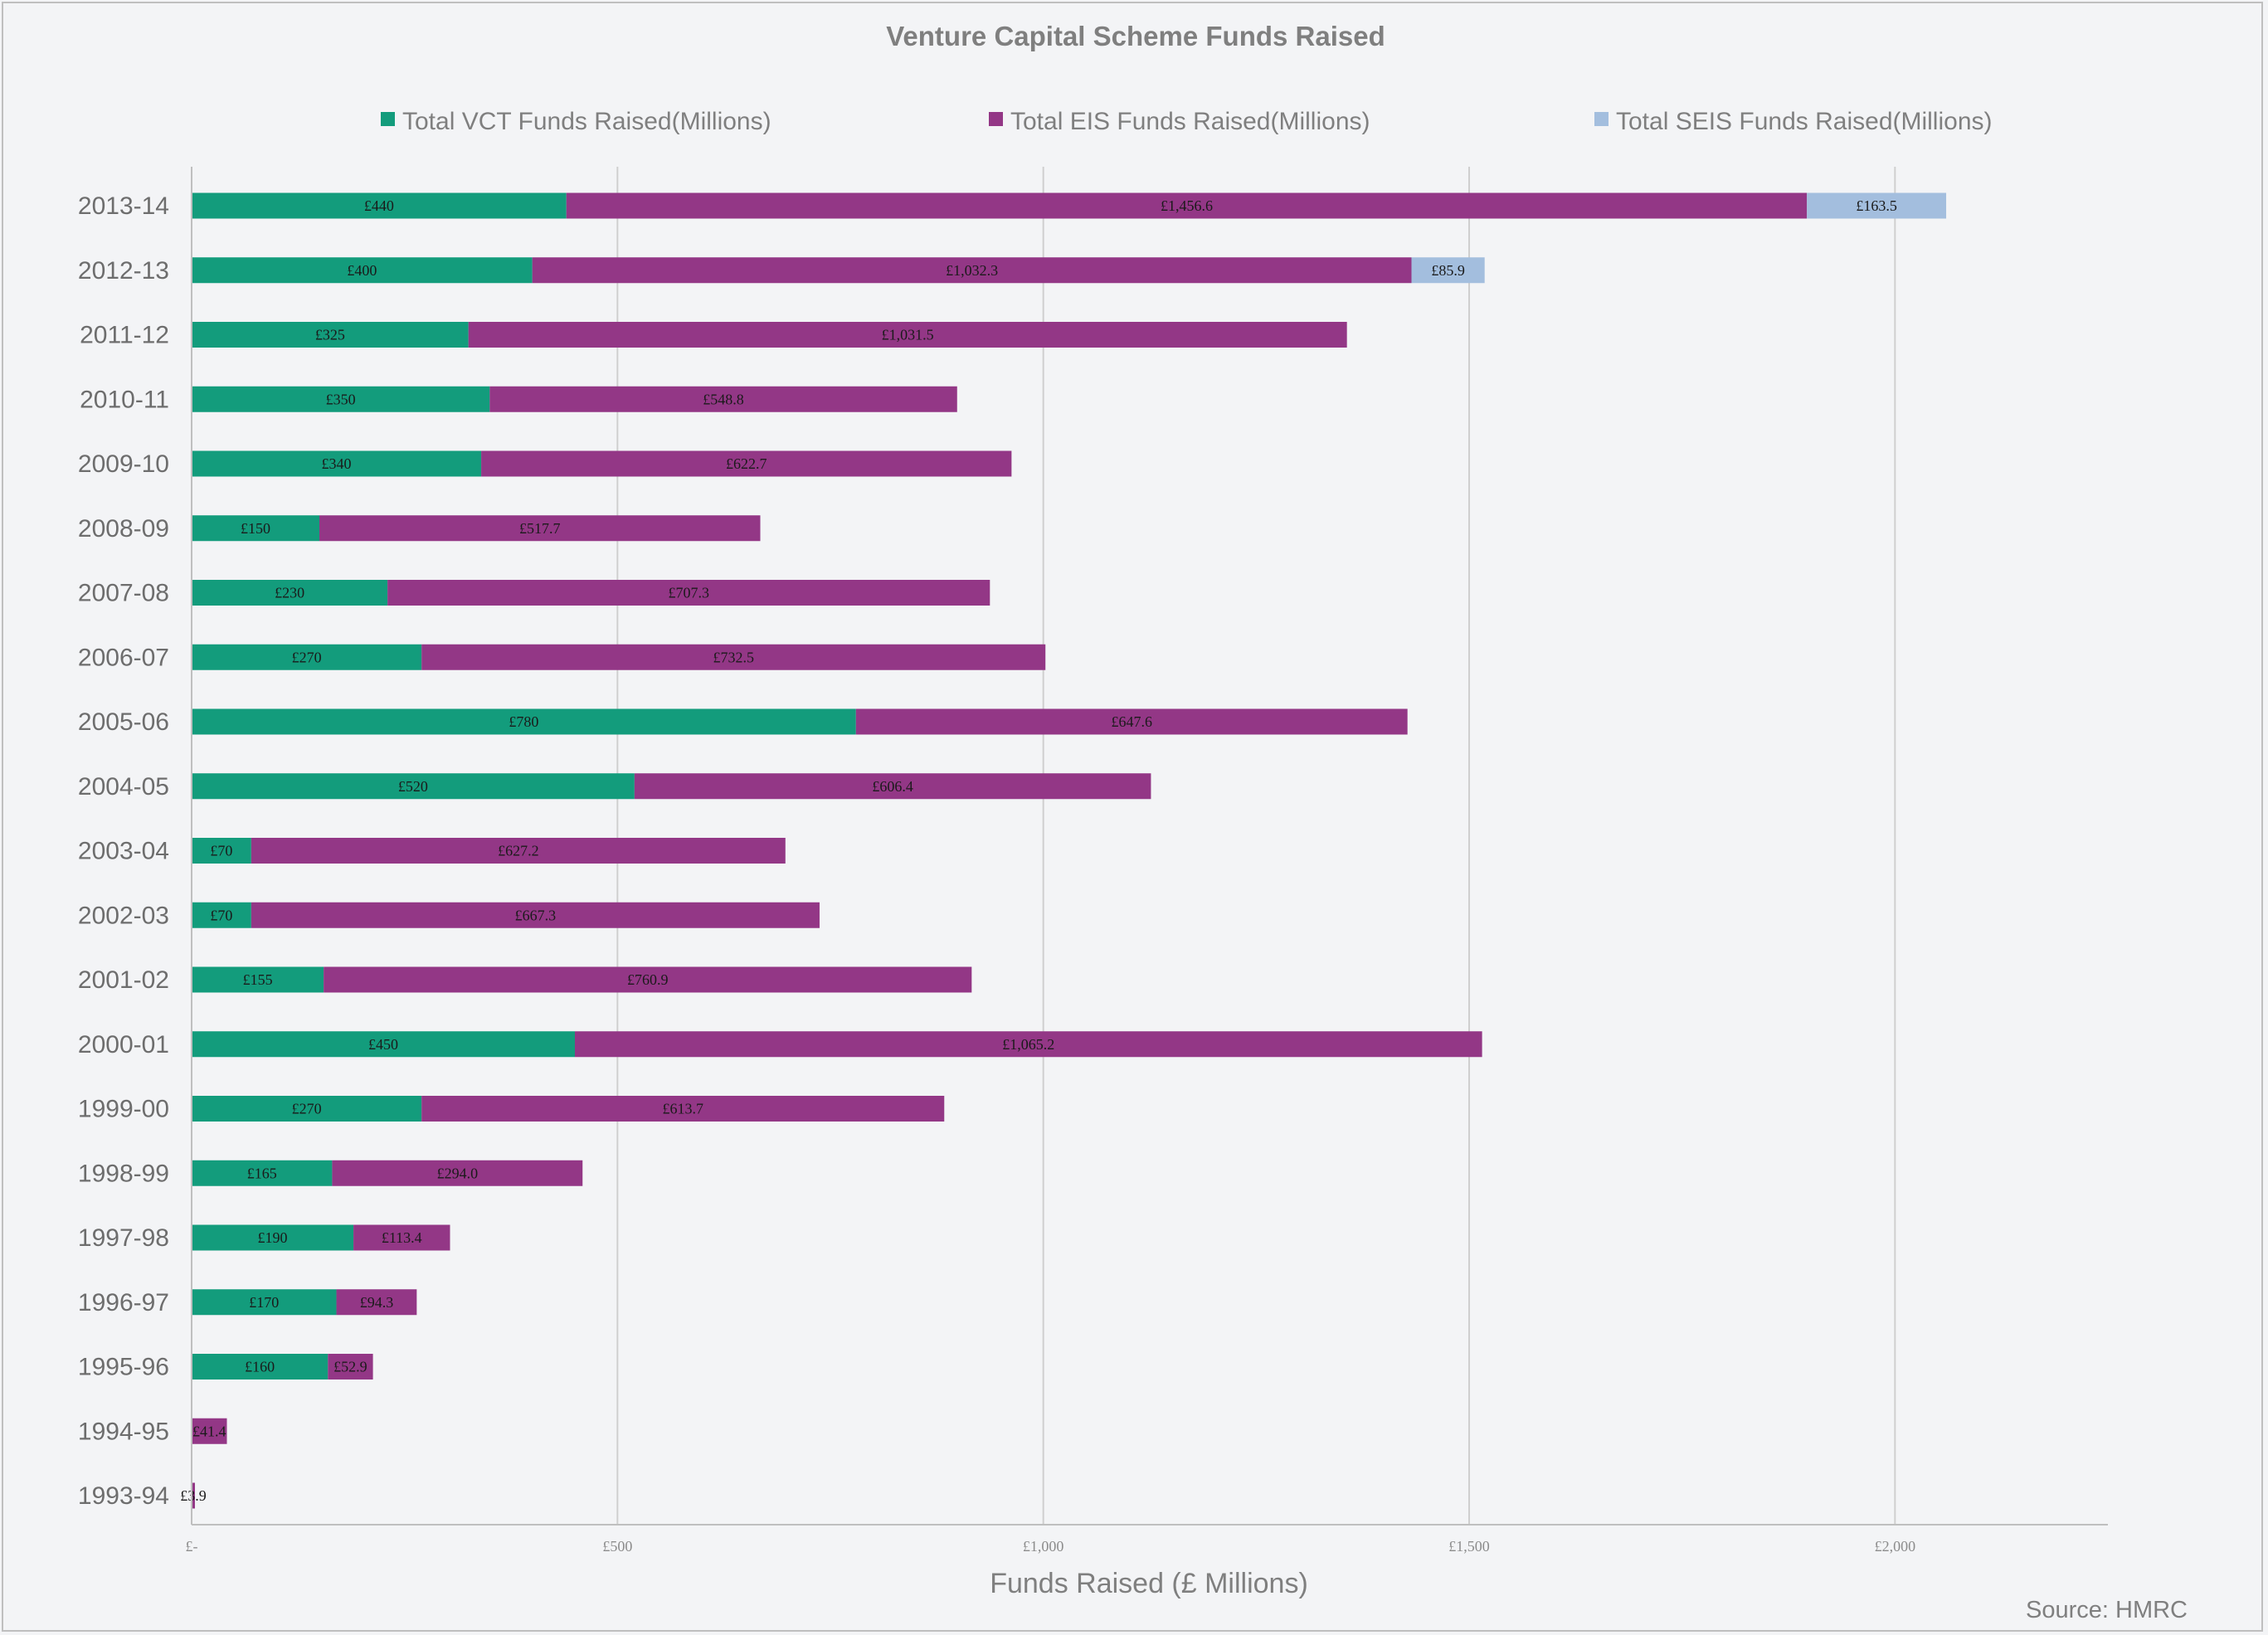 Image resolution: width=2268 pixels, height=1635 pixels. I want to click on data-label: £400, so click(362, 270).